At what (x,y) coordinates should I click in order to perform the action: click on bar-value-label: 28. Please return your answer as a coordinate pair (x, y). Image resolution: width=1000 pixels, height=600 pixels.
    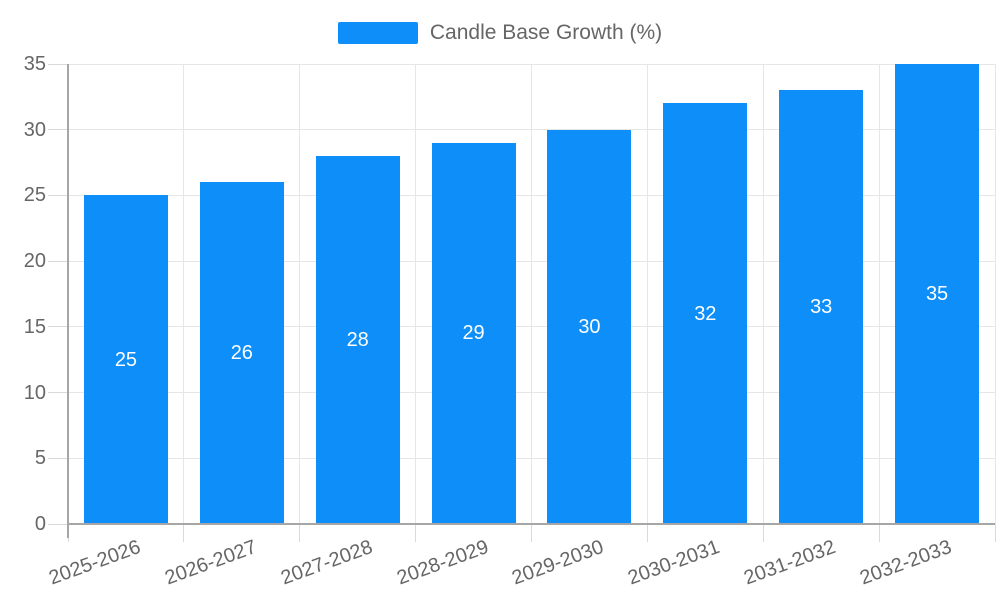
    Looking at the image, I should click on (357, 340).